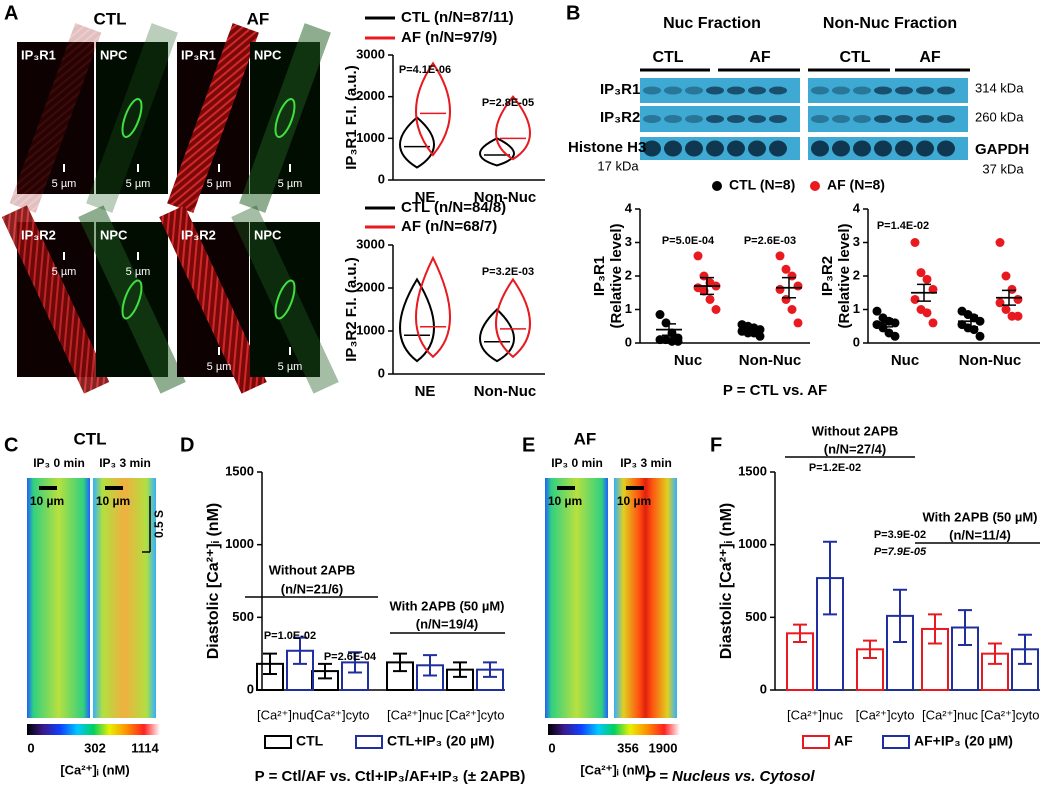 This screenshot has height=791, width=1050. I want to click on stain-label: NPC, so click(114, 54).